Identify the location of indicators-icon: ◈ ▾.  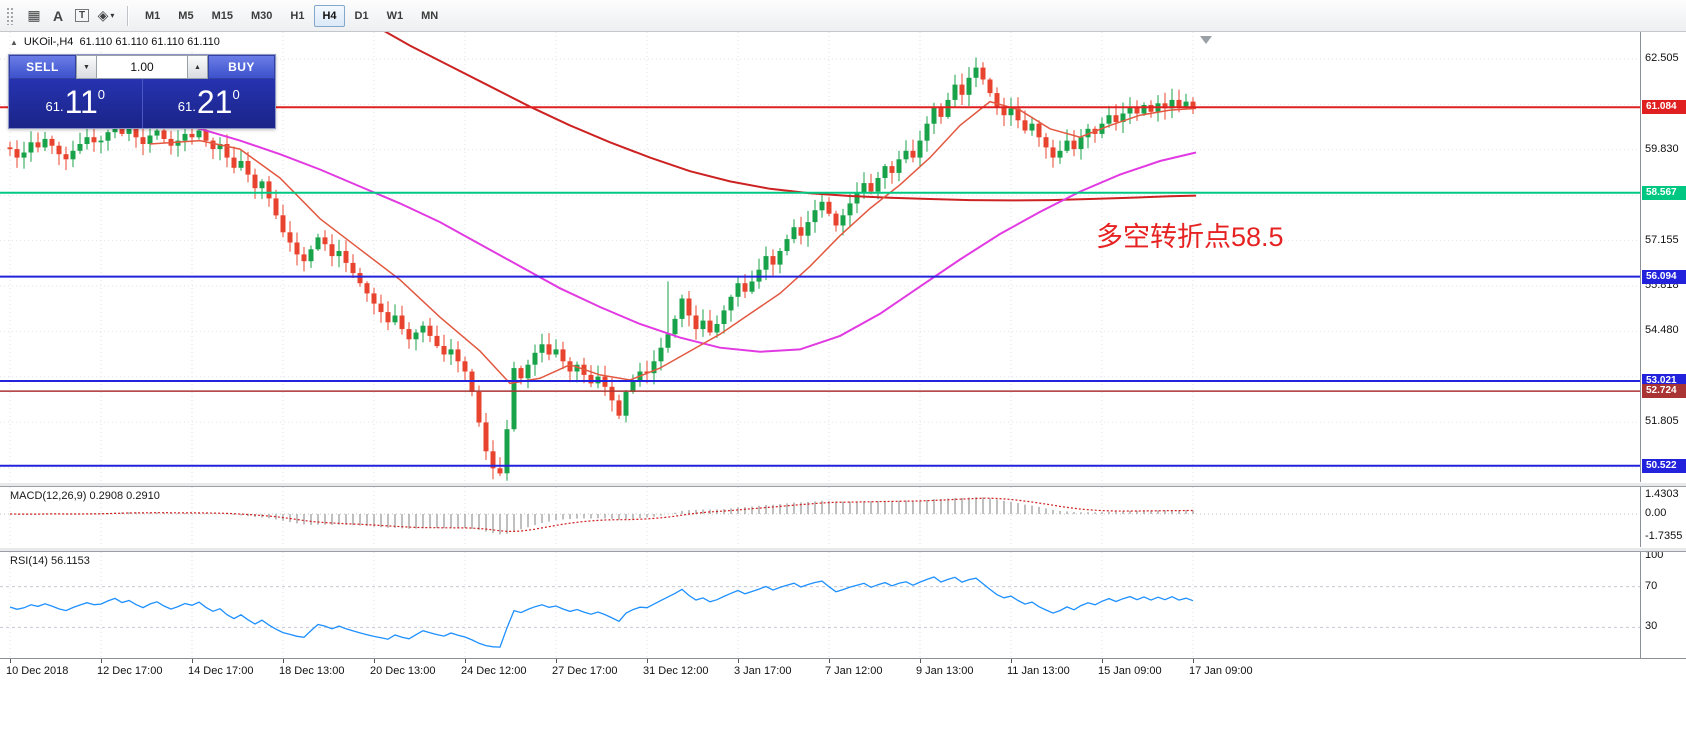
(106, 15).